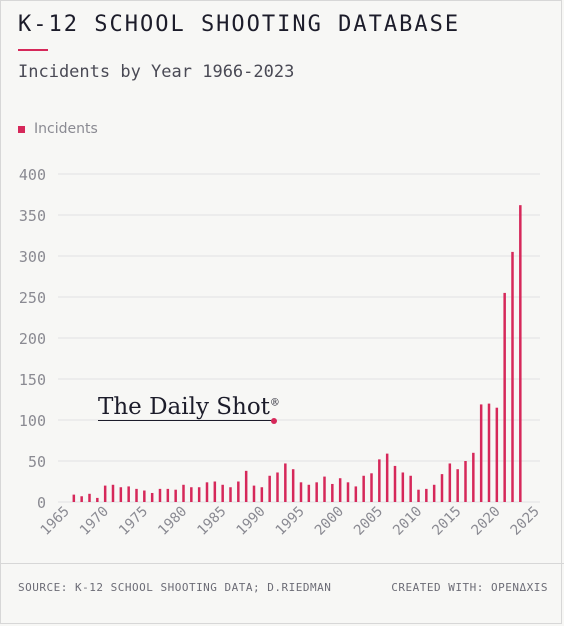 This screenshot has height=626, width=564. I want to click on x-tick-label: 2010, so click(407, 521).